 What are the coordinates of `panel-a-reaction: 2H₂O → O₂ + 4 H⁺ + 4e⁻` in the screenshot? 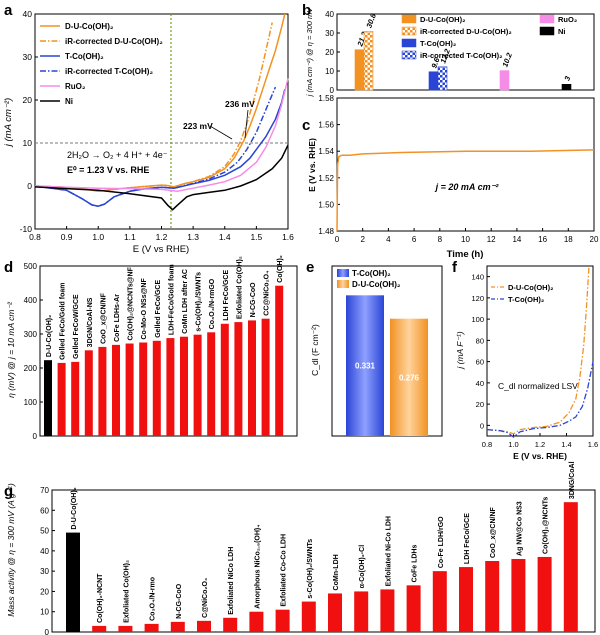 It's located at (117, 155).